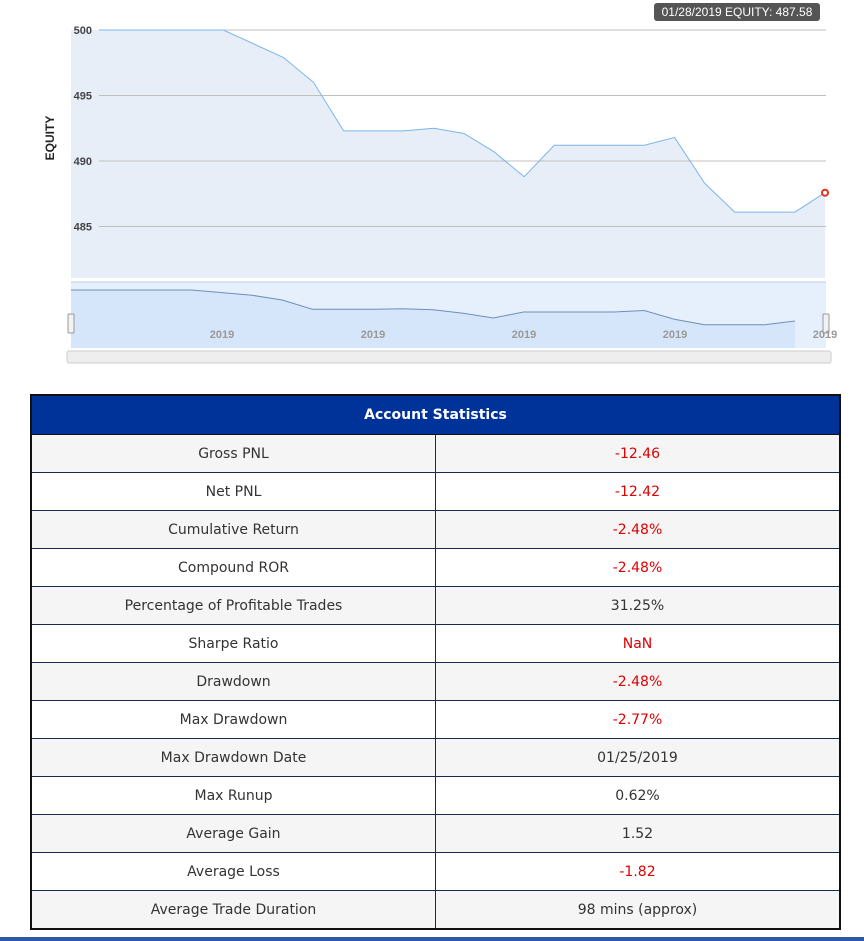 The image size is (864, 941). I want to click on last-point-marker, so click(825, 192).